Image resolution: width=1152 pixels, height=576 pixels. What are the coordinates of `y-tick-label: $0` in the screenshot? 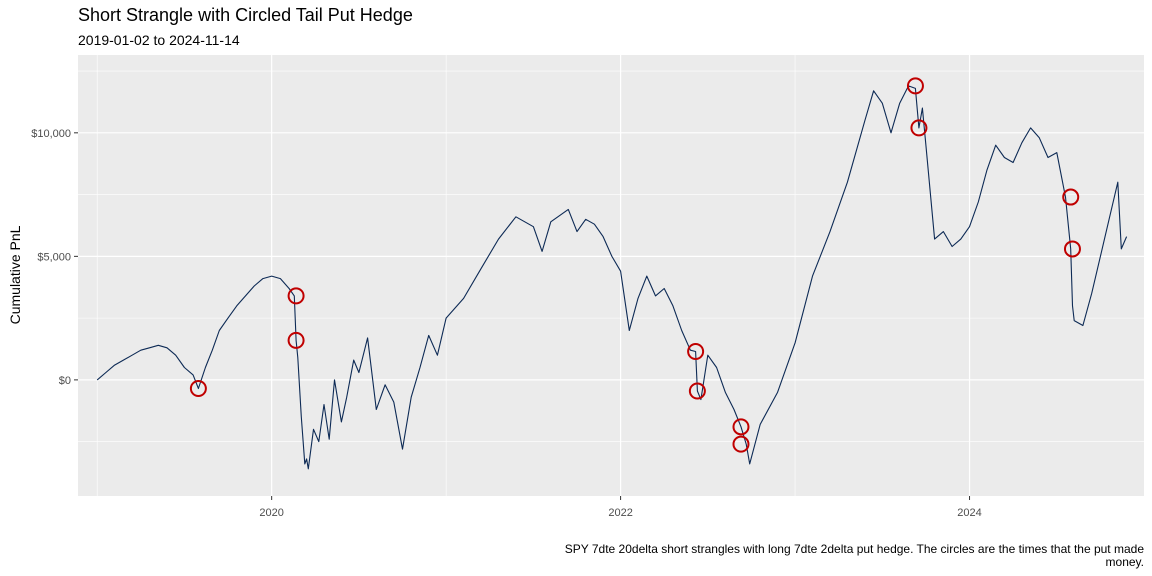 It's located at (65, 381).